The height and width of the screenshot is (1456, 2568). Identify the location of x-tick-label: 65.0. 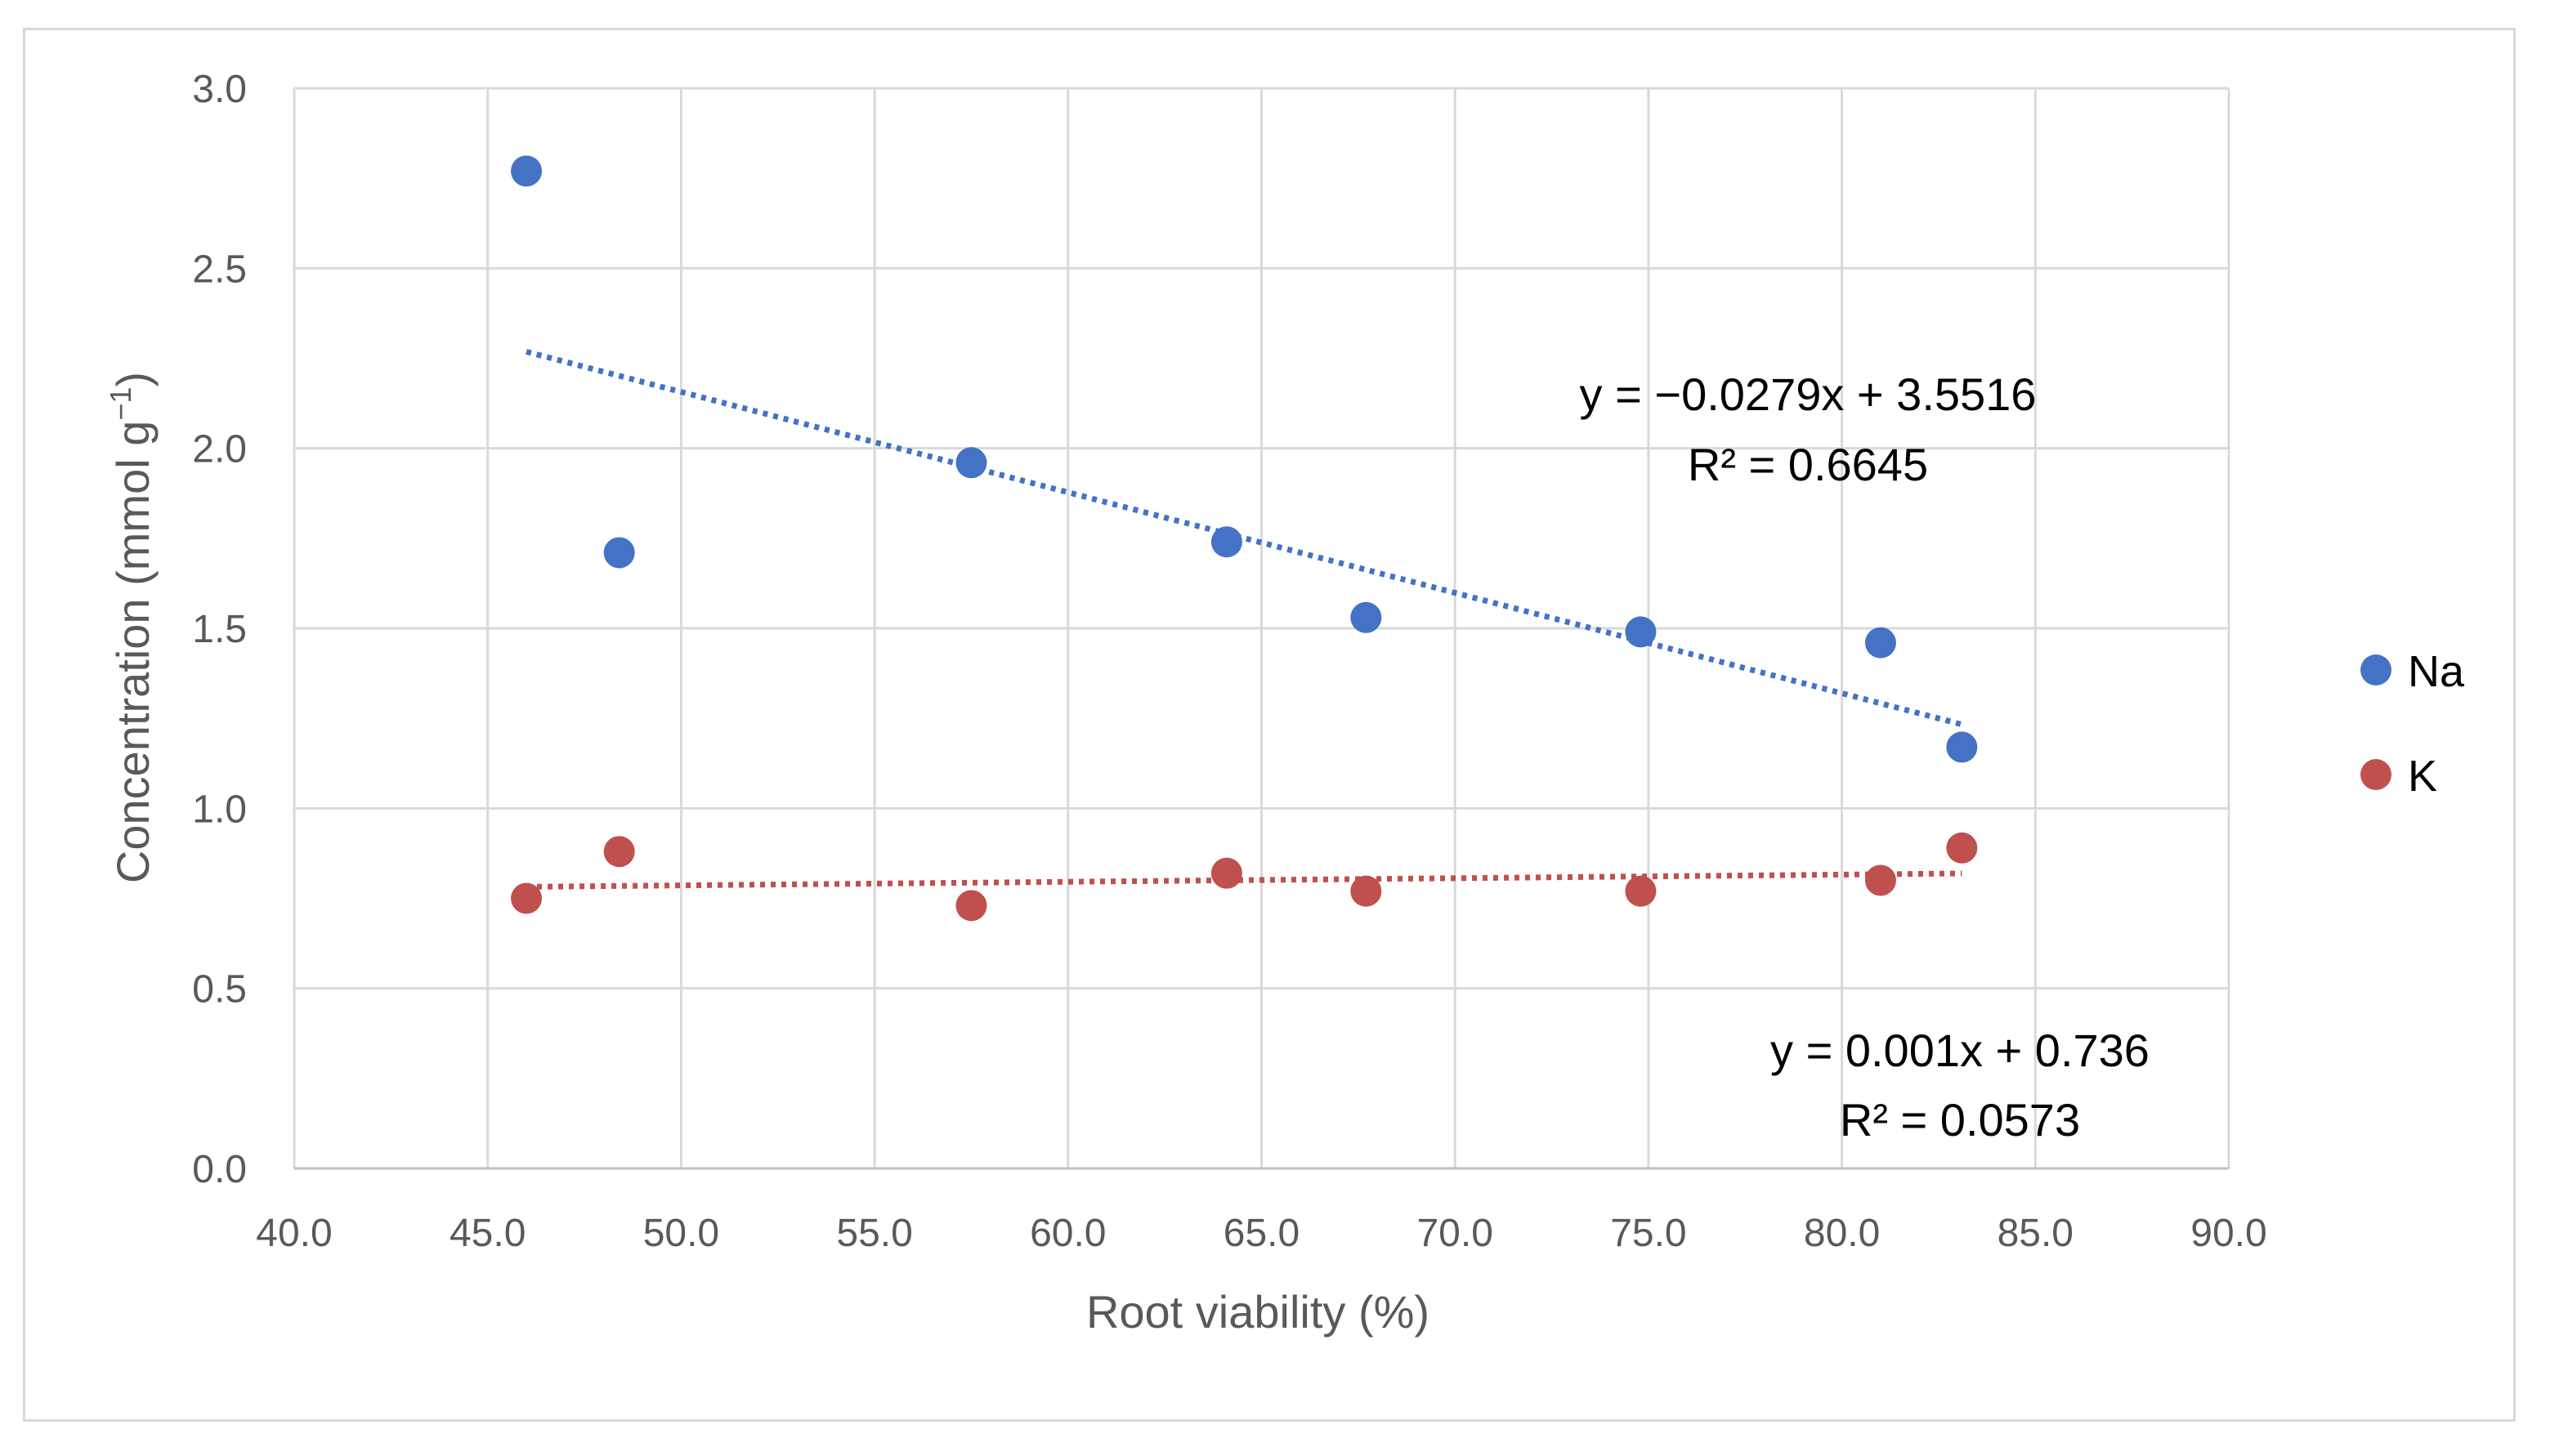
(1262, 1233).